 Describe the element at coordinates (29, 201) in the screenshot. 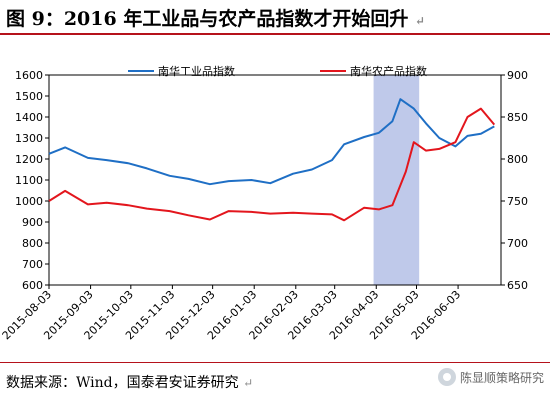

I see `y-left-tick-label: 1000` at that location.